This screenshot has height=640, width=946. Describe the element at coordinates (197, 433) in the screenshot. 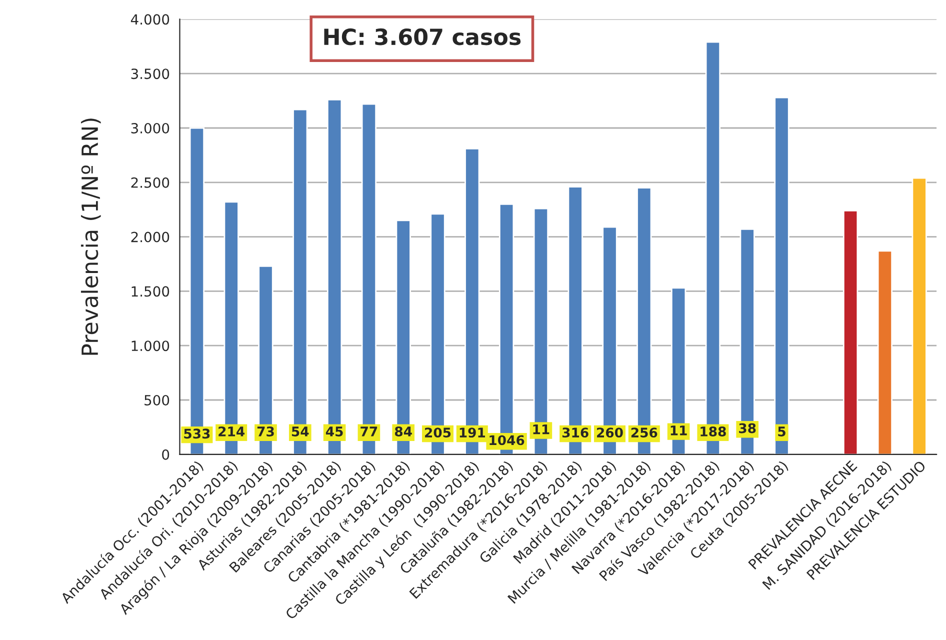

I see `annotation: 533` at that location.